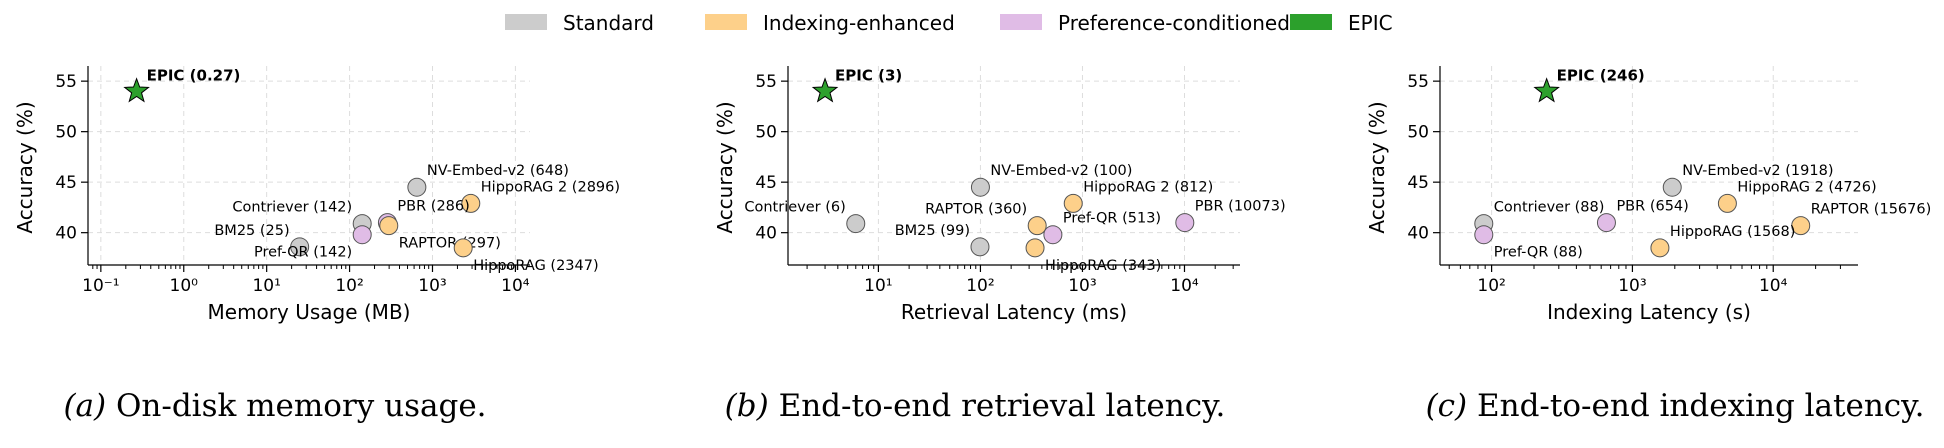  I want to click on legend-label-preference-conditioned: Preference-conditioned, so click(1174, 23).